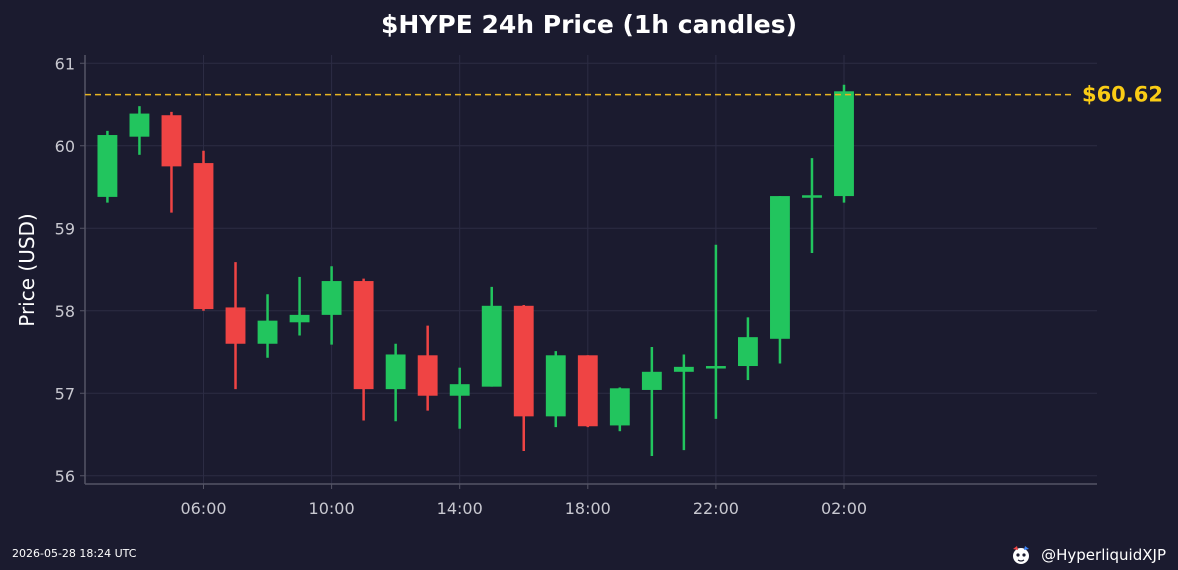 This screenshot has width=1178, height=570. I want to click on y-tick-label: 56, so click(65, 476).